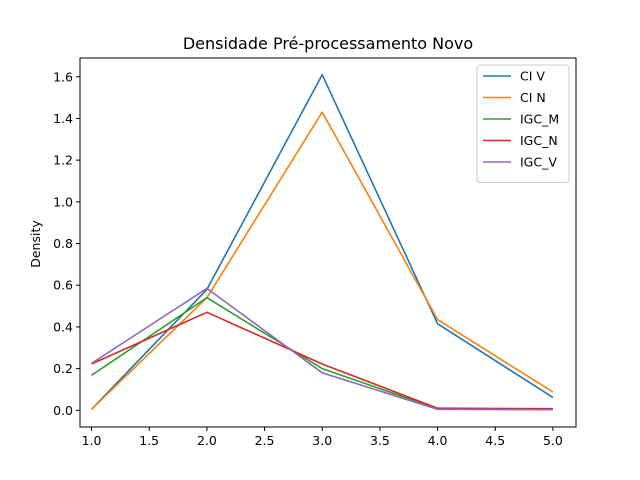 The height and width of the screenshot is (480, 640). What do you see at coordinates (532, 76) in the screenshot?
I see `legend-label: CI V` at bounding box center [532, 76].